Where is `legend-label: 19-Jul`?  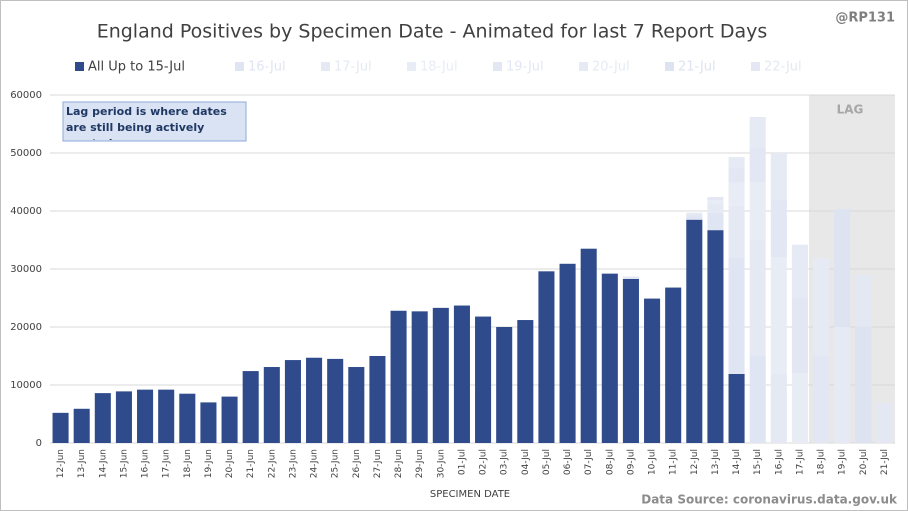
legend-label: 19-Jul is located at coordinates (525, 67).